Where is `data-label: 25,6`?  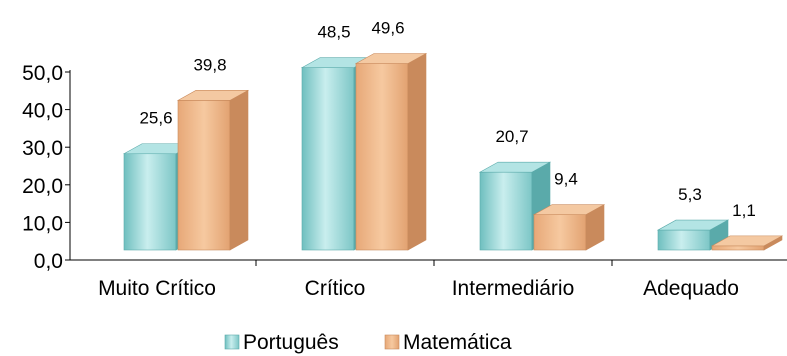
data-label: 25,6 is located at coordinates (155, 118).